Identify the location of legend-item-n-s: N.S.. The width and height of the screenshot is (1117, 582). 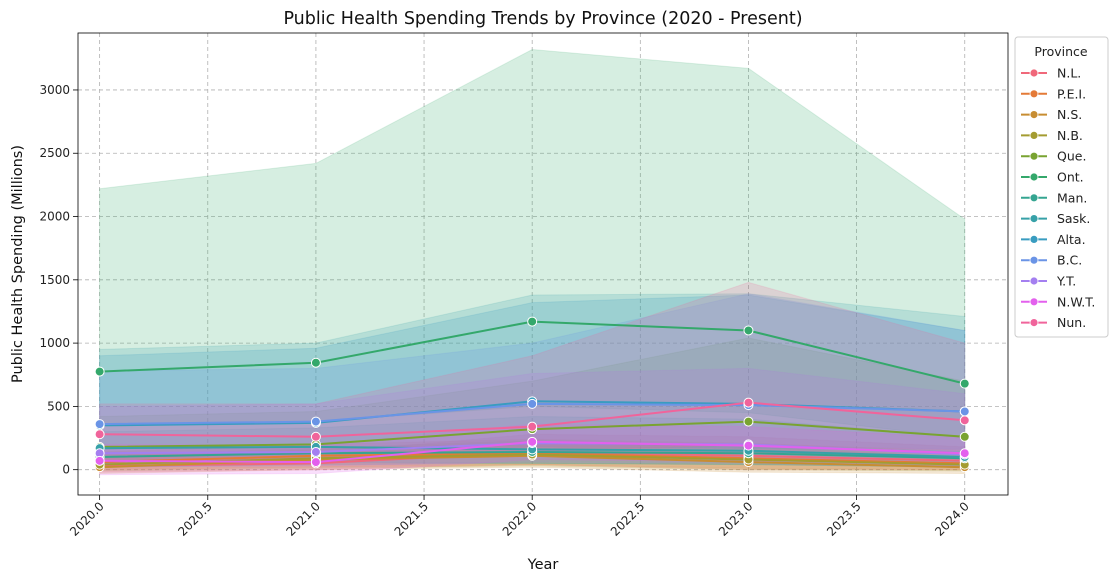
(1051, 114).